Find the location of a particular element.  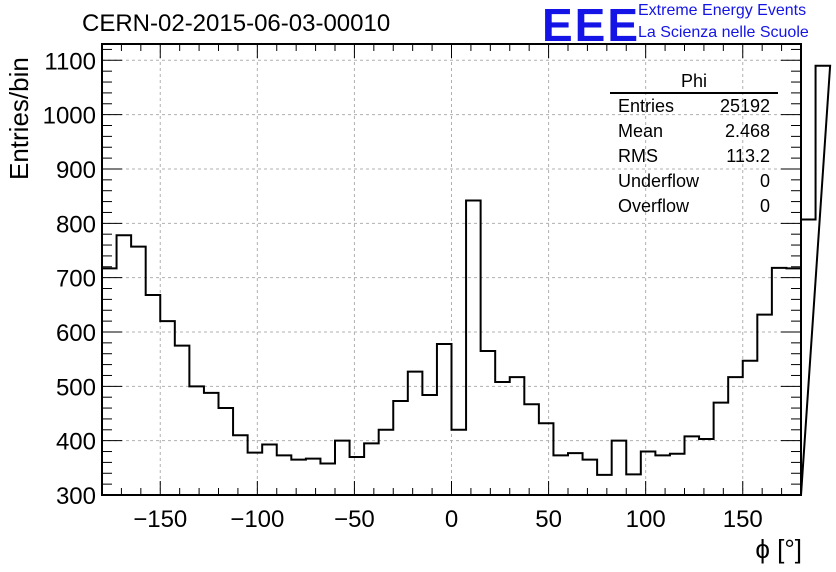

stats-label: Entries is located at coordinates (646, 106).